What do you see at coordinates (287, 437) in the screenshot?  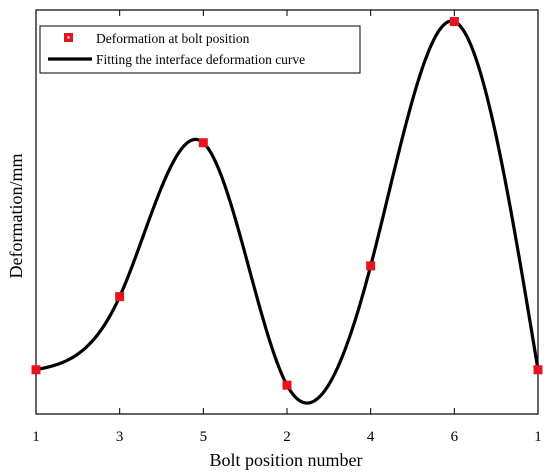 I see `x-tick-label: 2` at bounding box center [287, 437].